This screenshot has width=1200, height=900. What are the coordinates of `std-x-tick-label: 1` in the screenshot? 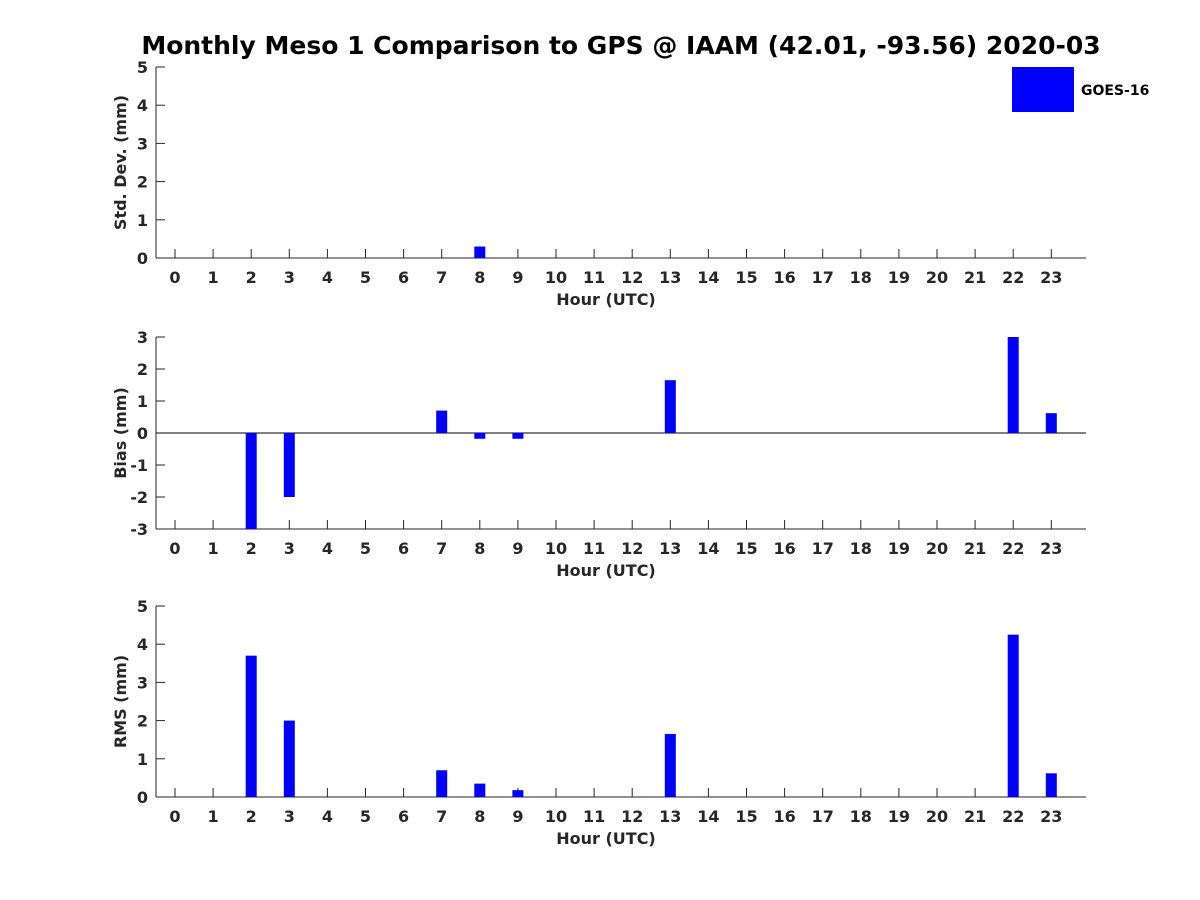 It's located at (213, 277).